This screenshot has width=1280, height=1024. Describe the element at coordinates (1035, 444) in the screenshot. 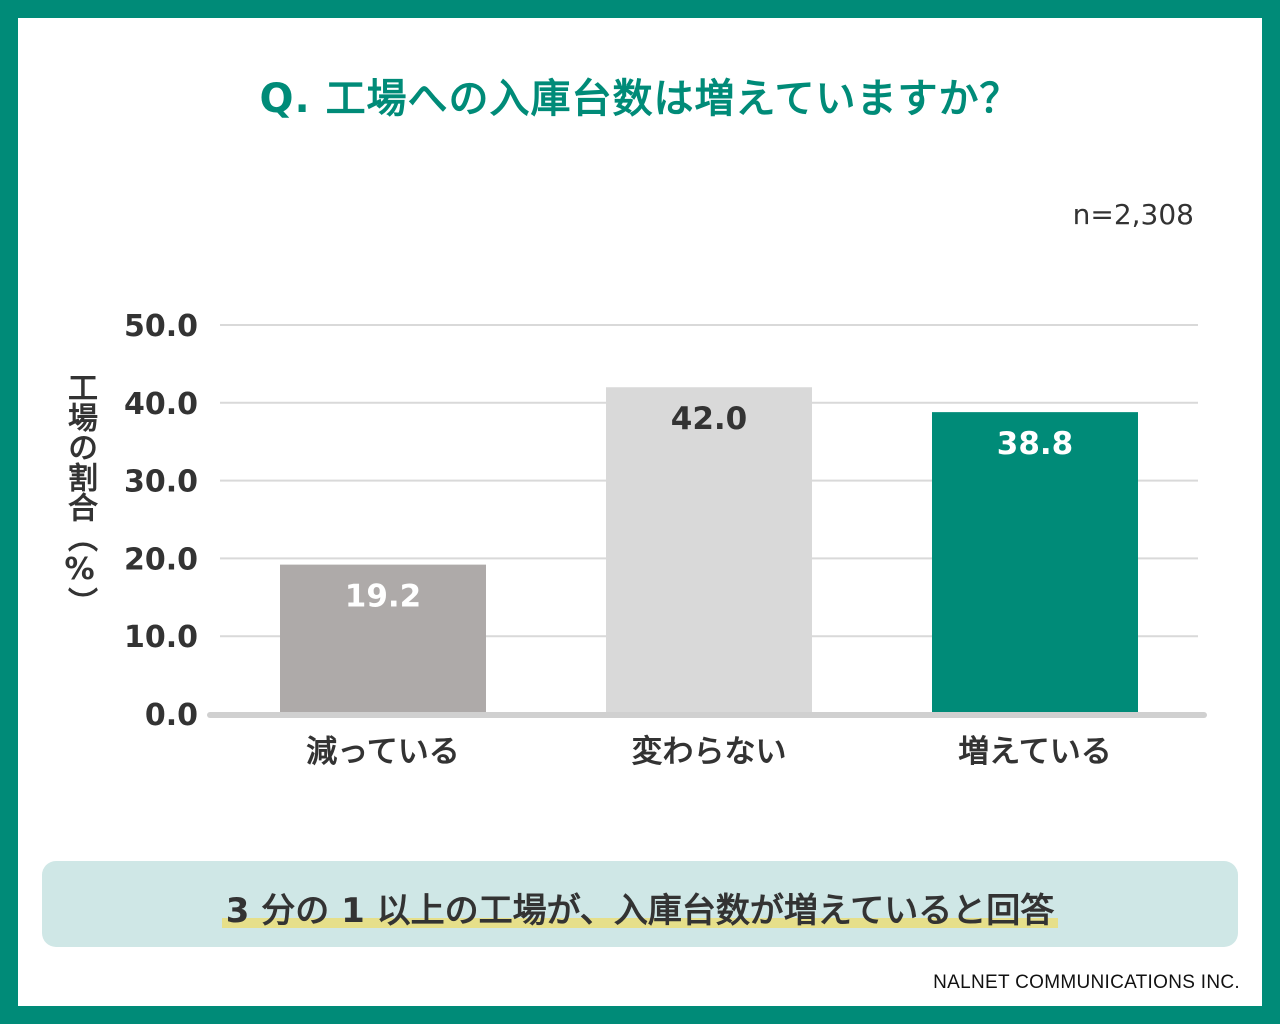

I see `bar-value-label: 38.8` at that location.